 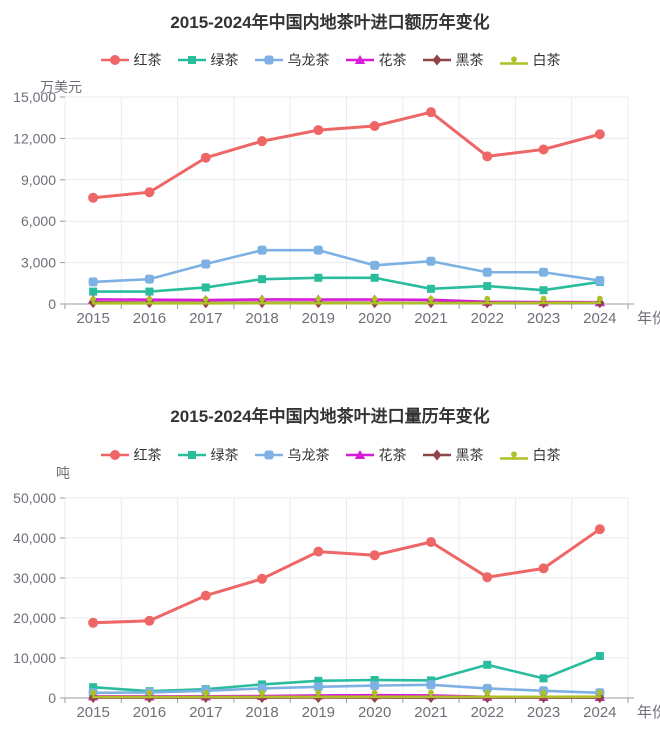 What do you see at coordinates (34, 97) in the screenshot?
I see `y-tick-label: 15,000` at bounding box center [34, 97].